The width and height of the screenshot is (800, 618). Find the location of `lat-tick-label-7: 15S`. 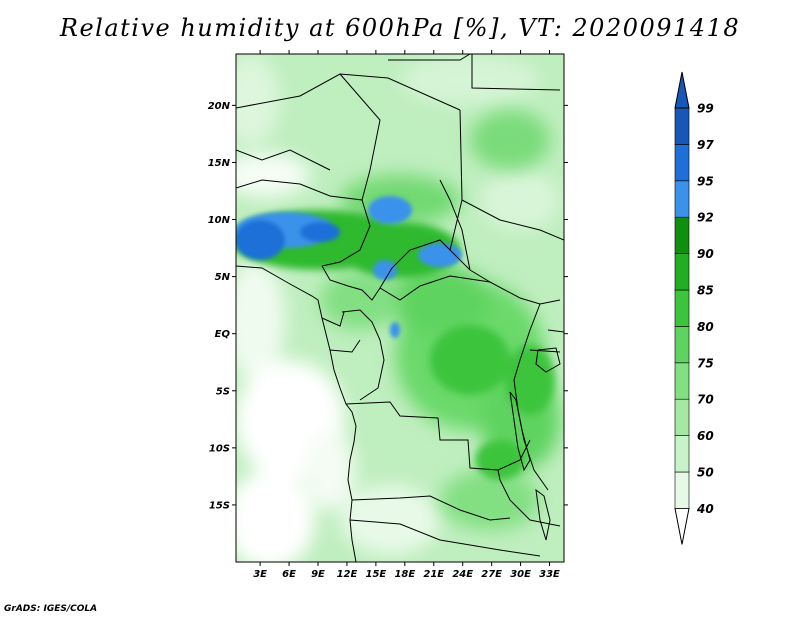

lat-tick-label-7: 15S is located at coordinates (219, 505).